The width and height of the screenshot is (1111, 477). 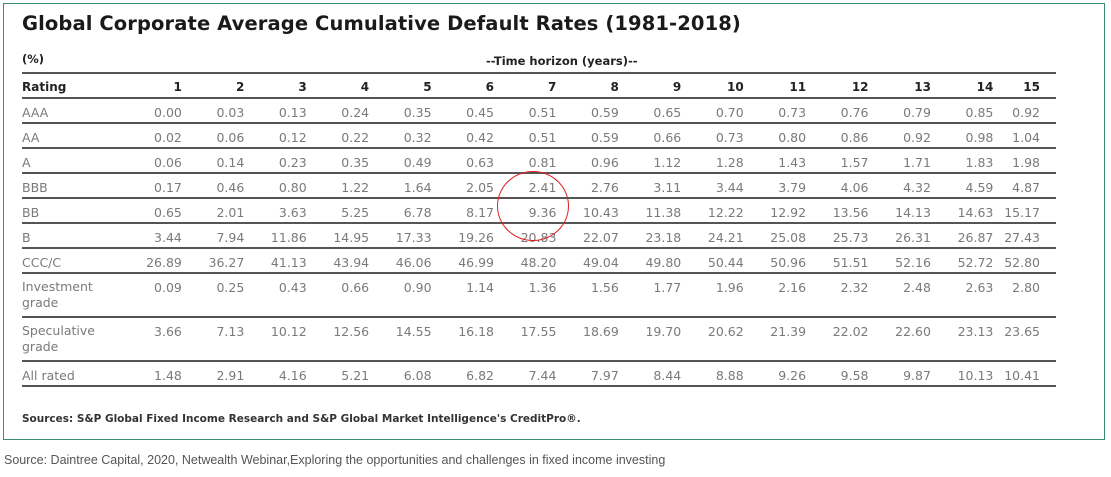 What do you see at coordinates (854, 162) in the screenshot?
I see `value-cell: 1.57` at bounding box center [854, 162].